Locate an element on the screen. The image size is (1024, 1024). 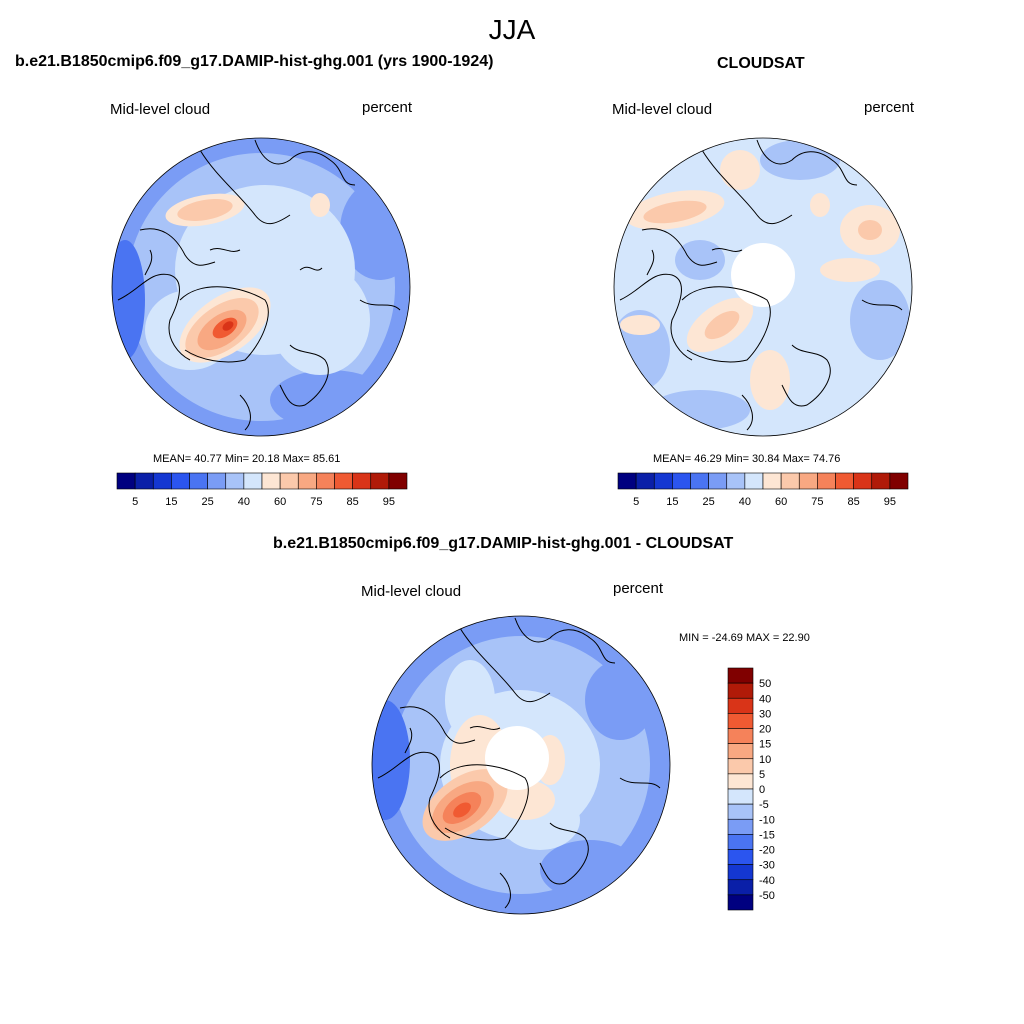
panel2-title: CLOUDSAT is located at coordinates (761, 63).